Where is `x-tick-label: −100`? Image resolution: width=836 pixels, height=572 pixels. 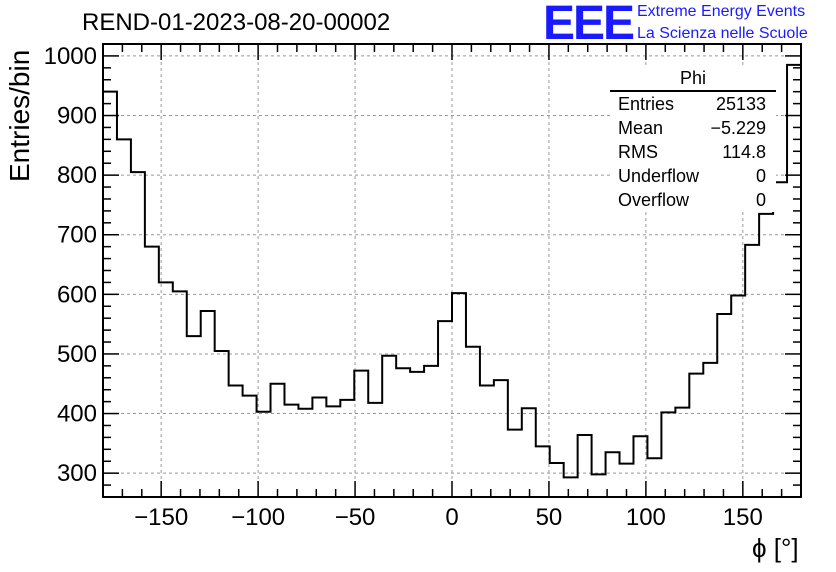 x-tick-label: −100 is located at coordinates (258, 517).